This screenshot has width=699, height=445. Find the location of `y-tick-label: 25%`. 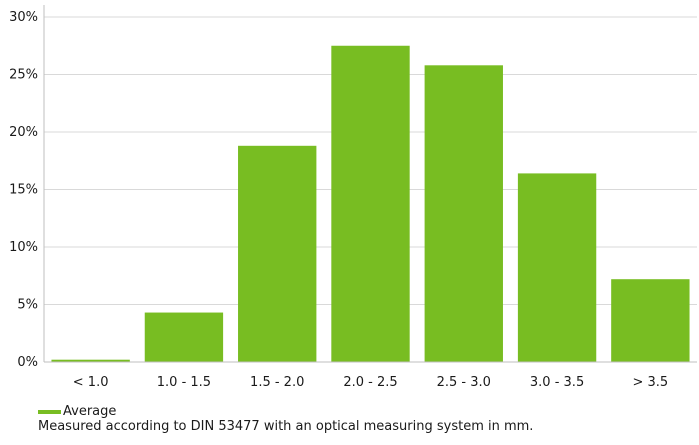

y-tick-label: 25% is located at coordinates (23, 75).